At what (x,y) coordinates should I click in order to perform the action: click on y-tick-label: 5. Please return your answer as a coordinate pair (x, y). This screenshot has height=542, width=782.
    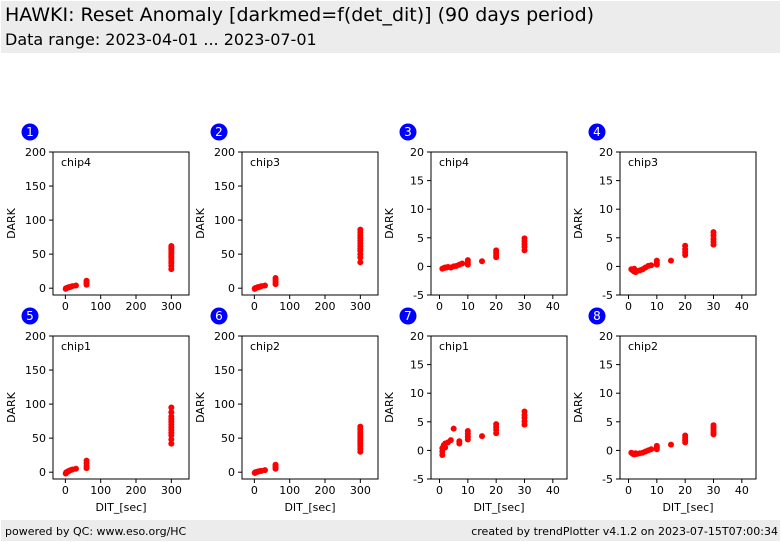
    Looking at the image, I should click on (609, 238).